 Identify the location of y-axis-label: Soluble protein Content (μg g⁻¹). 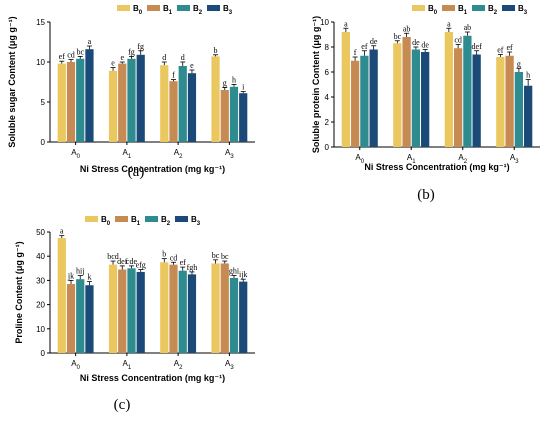
(316, 84).